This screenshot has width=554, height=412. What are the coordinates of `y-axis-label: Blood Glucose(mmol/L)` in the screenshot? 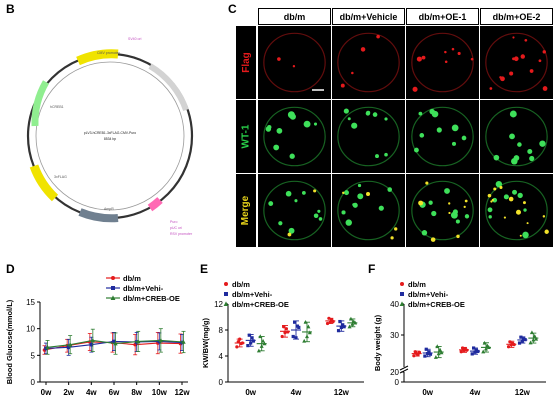 It's located at (9, 341).